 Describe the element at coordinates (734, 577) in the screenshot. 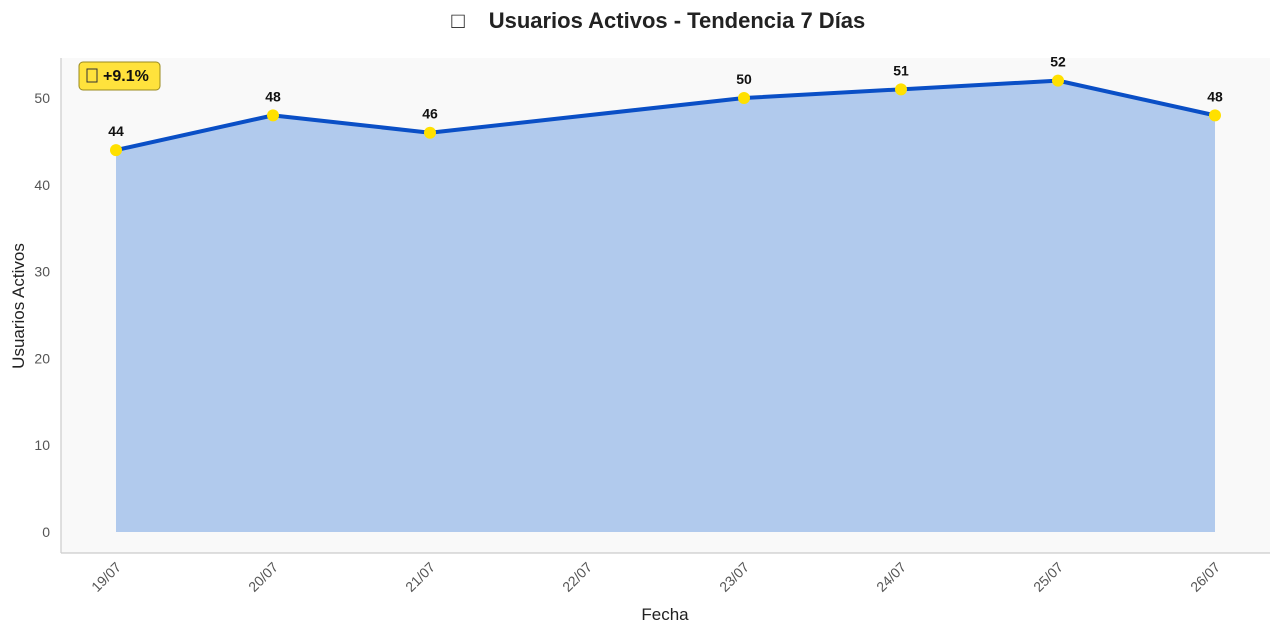

I see `x-tick-label: 23/07` at that location.